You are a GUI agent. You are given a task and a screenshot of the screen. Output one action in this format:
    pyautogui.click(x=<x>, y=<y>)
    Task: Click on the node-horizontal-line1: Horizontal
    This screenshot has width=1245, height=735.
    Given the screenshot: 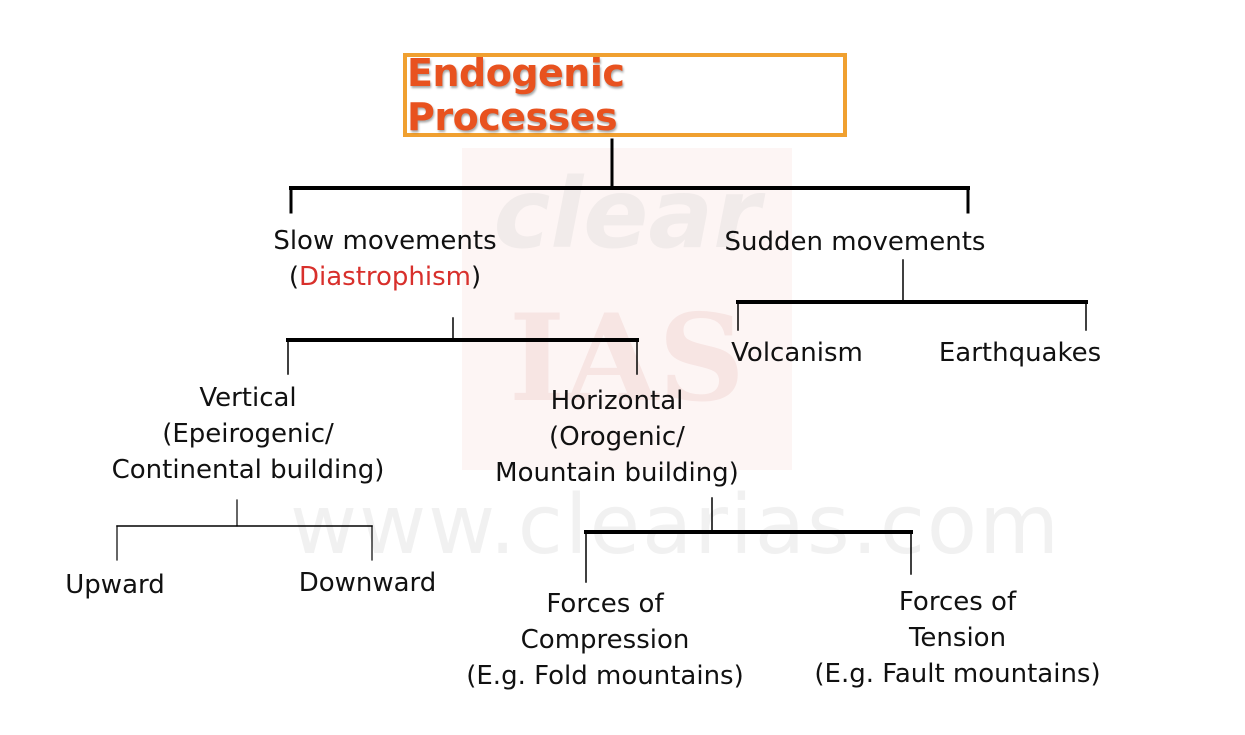 What is the action you would take?
    pyautogui.click(x=617, y=401)
    